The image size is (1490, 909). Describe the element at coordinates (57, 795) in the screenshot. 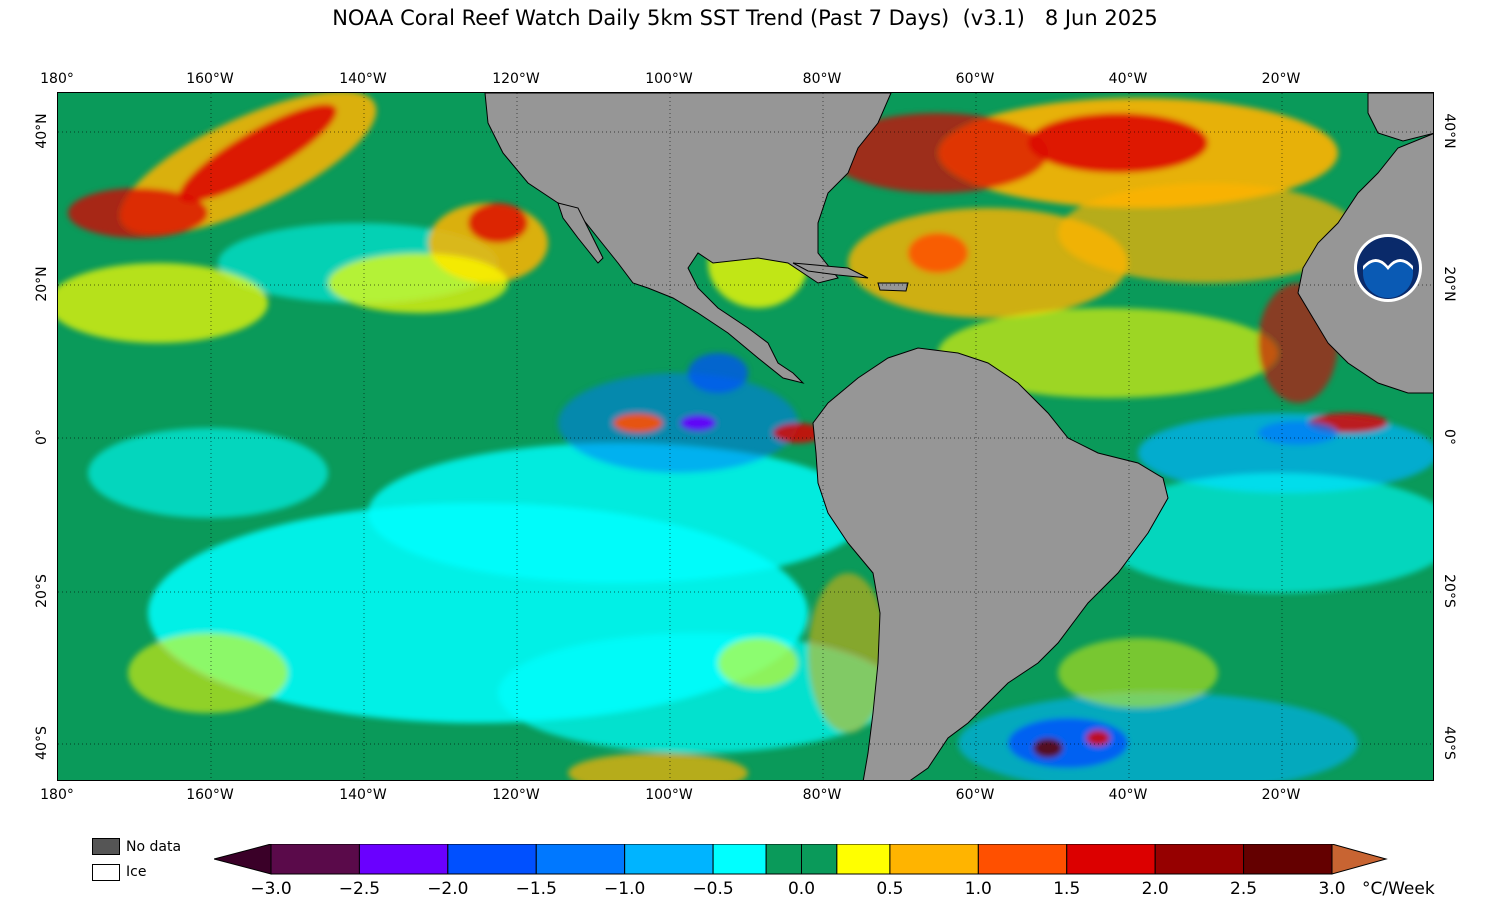

I see `lon-label-bottom: 180°` at that location.